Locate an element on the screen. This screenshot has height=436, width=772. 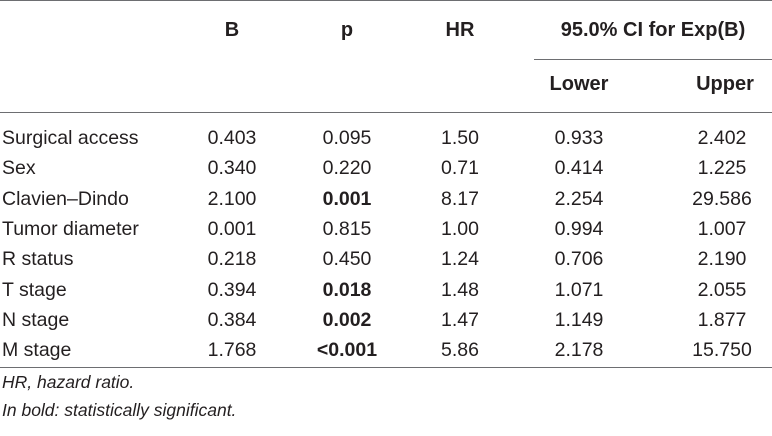
row-label: Tumor diameter is located at coordinates (70, 228).